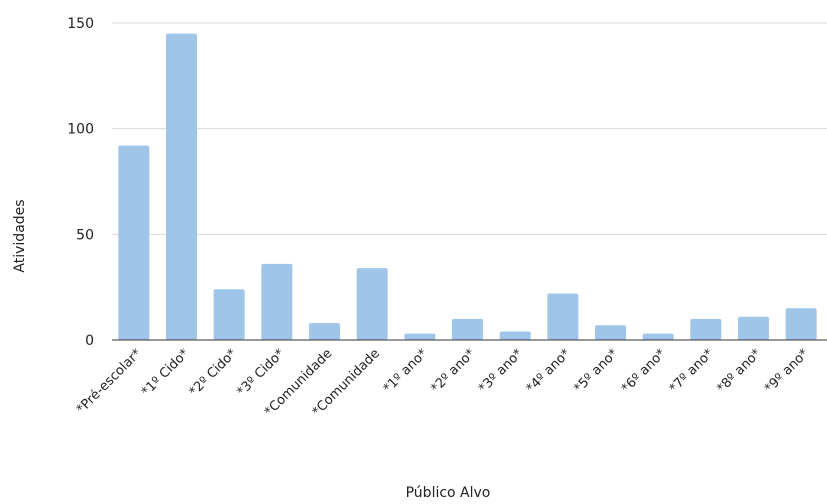  Describe the element at coordinates (692, 371) in the screenshot. I see `x-tick-label: *7º ano*` at that location.